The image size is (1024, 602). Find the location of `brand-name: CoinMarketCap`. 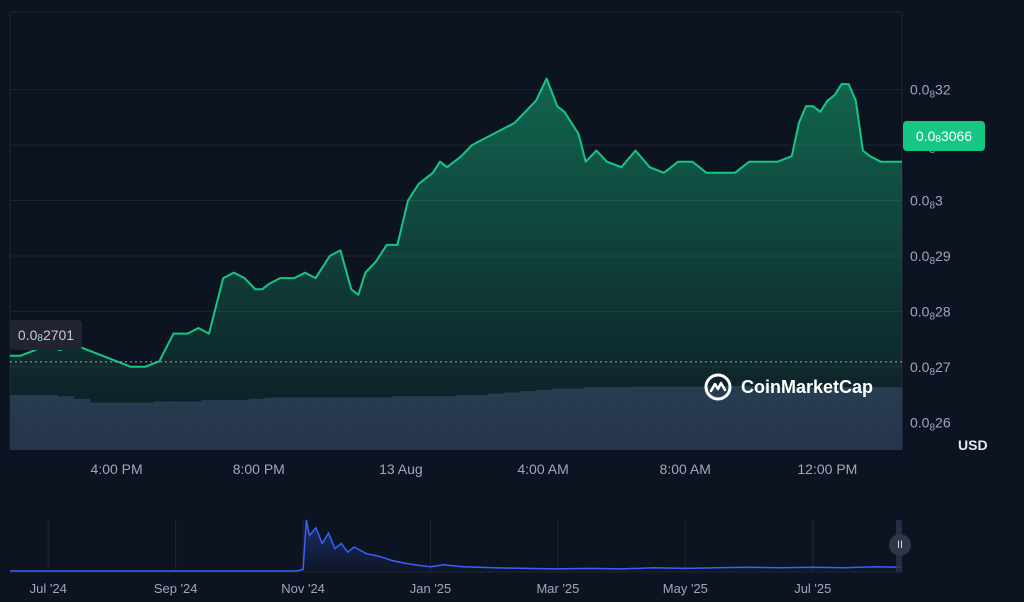

brand-name: CoinMarketCap is located at coordinates (807, 386).